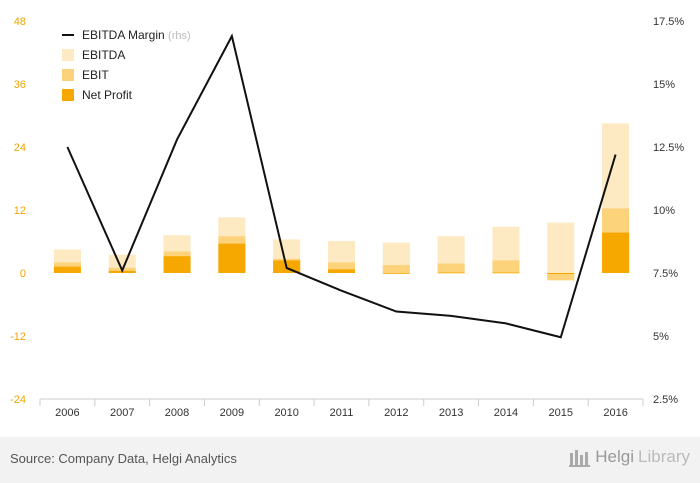  I want to click on left-axis-tick-label: 12, so click(20, 211).